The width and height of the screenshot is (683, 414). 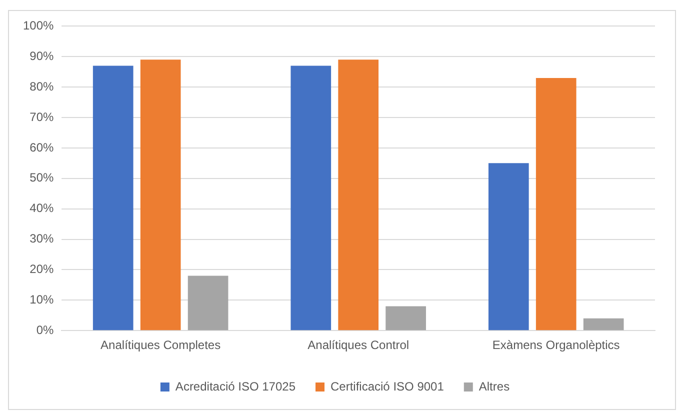 What do you see at coordinates (42, 299) in the screenshot?
I see `y-tick-label: 10%` at bounding box center [42, 299].